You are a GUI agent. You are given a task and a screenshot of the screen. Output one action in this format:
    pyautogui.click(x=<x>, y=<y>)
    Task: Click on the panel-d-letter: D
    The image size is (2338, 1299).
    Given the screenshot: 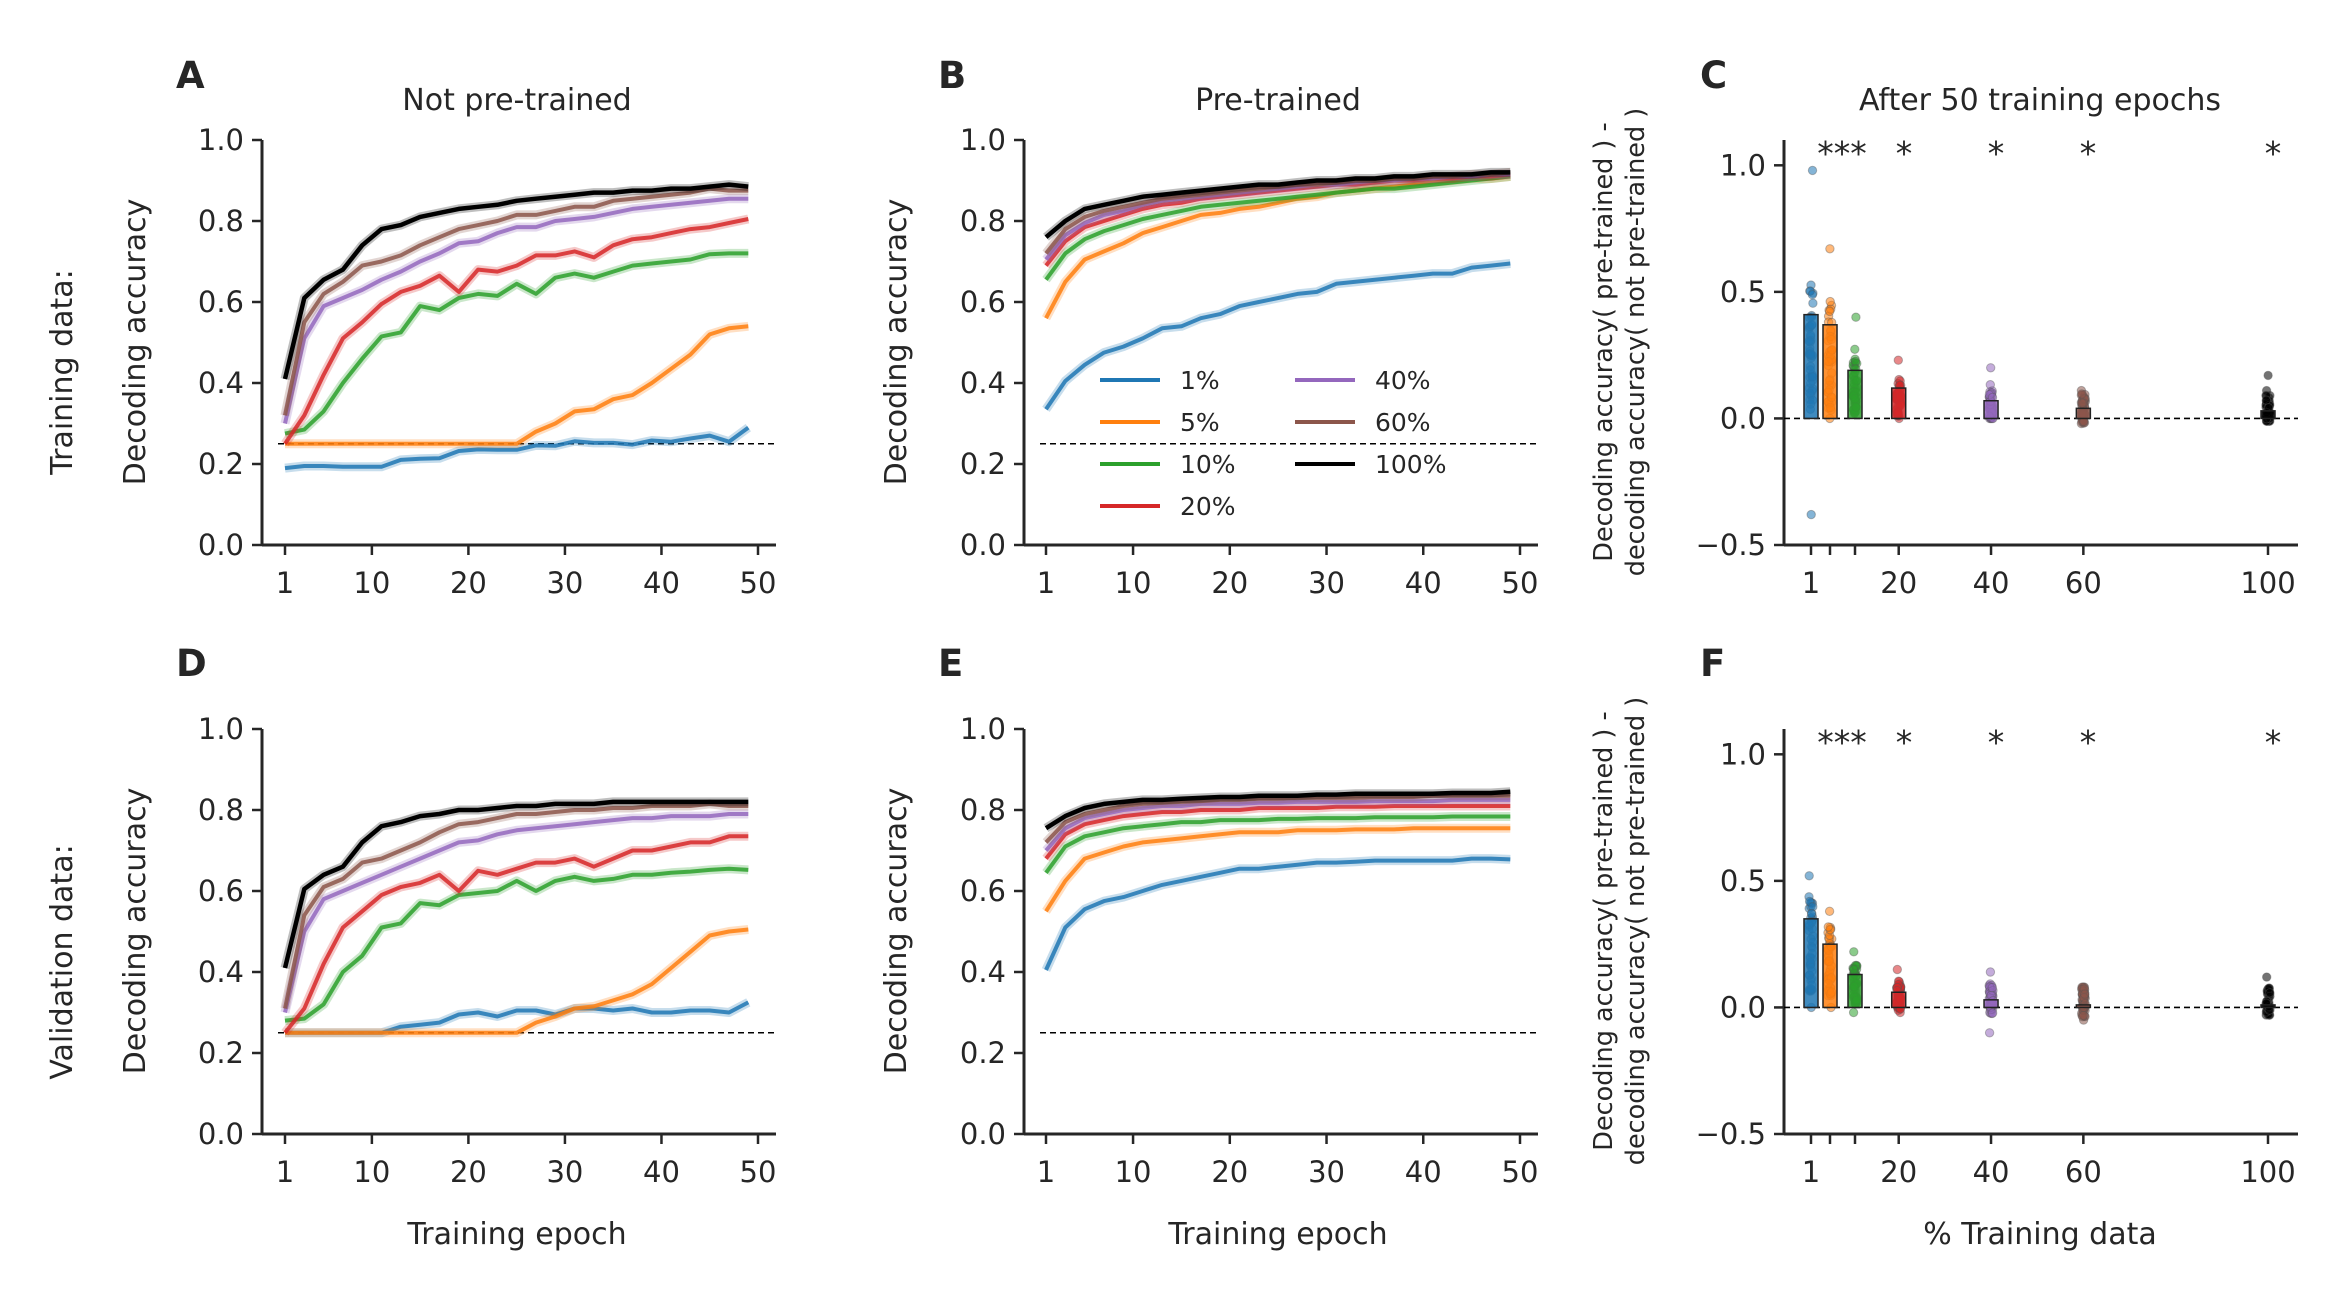 What is the action you would take?
    pyautogui.click(x=191, y=663)
    